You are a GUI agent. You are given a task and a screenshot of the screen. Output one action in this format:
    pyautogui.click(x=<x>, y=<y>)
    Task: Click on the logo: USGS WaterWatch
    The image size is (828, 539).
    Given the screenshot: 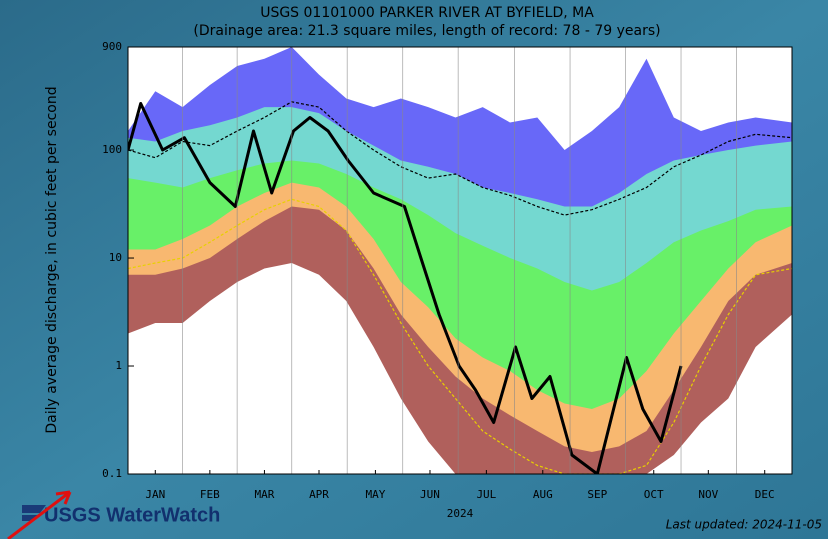 What is the action you would take?
    pyautogui.click(x=121, y=515)
    